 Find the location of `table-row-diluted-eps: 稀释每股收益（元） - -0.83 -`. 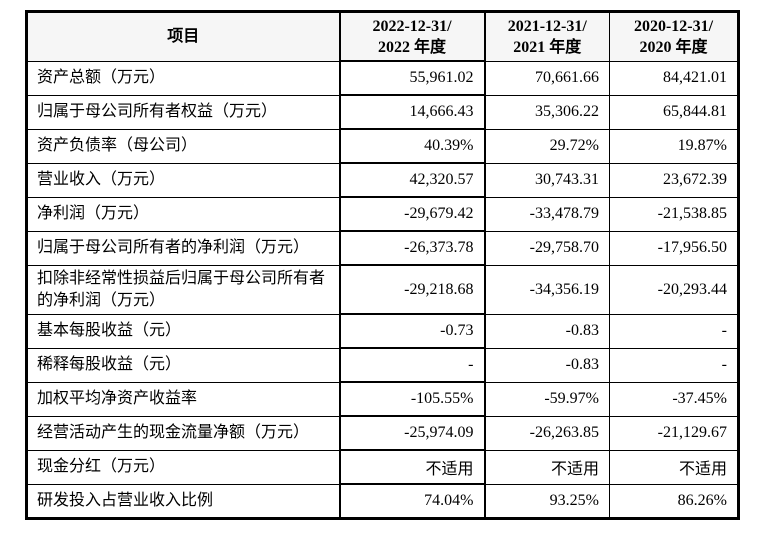

table-row-diluted-eps: 稀释每股收益（元） - -0.83 - is located at coordinates (382, 365).